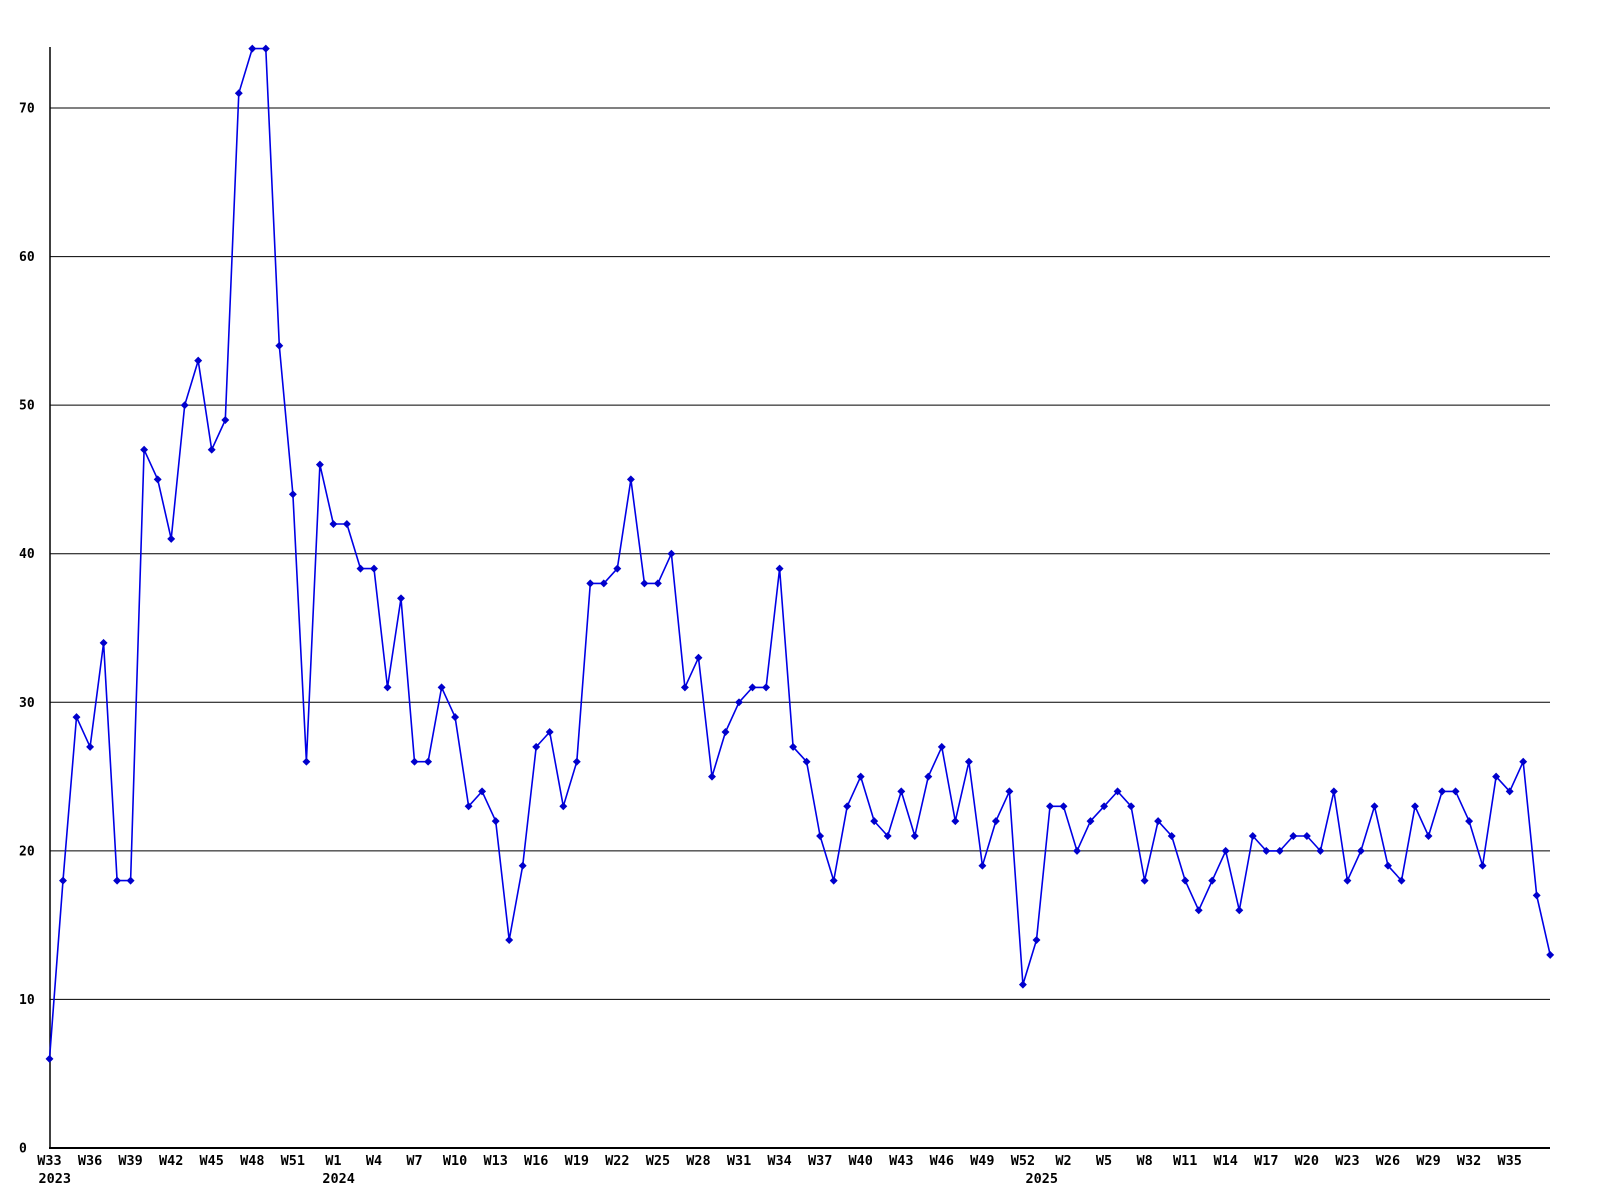 This screenshot has width=1600, height=1200. What do you see at coordinates (90, 1161) in the screenshot?
I see `x-tick-label: W36` at bounding box center [90, 1161].